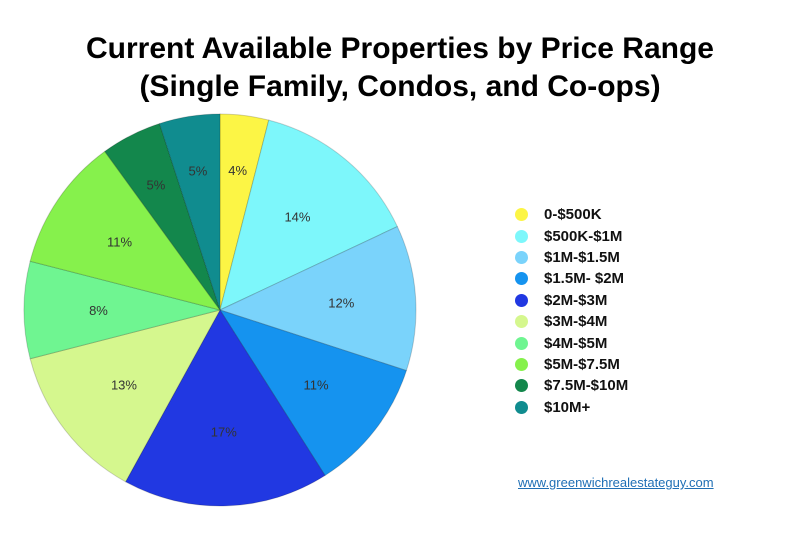 Image resolution: width=800 pixels, height=548 pixels. I want to click on pie-slice-label: 8%, so click(98, 310).